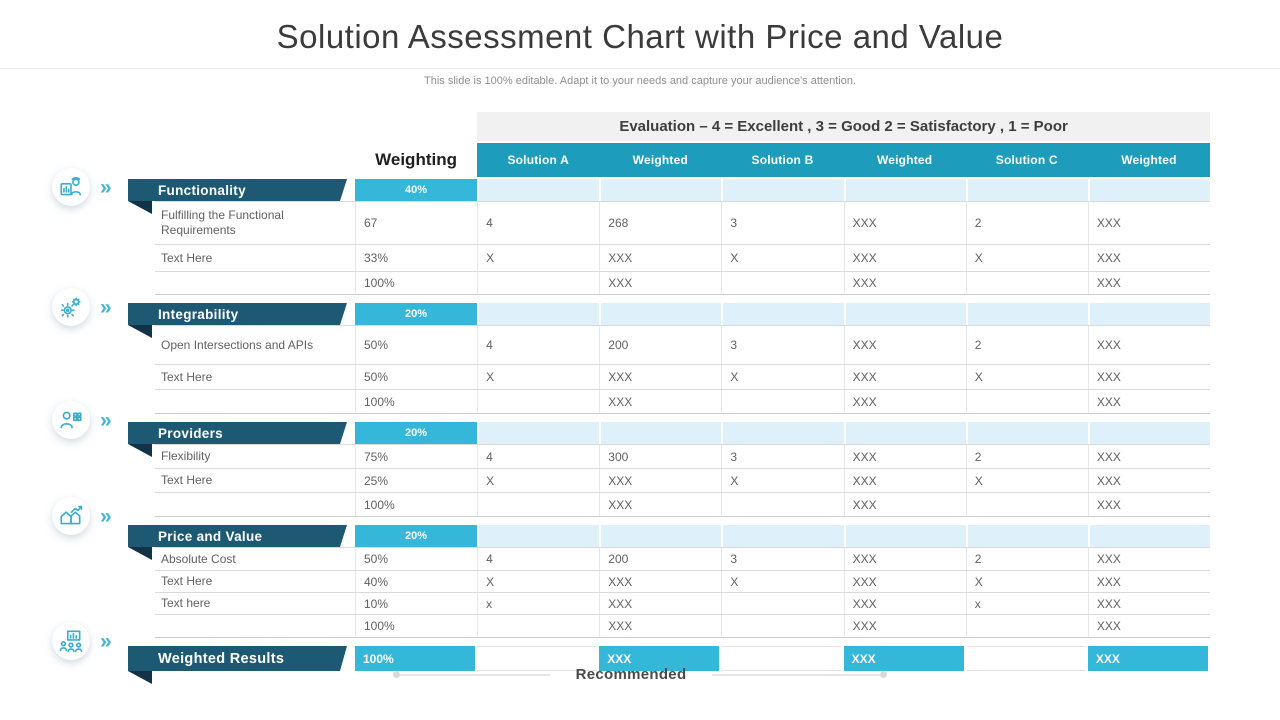 The height and width of the screenshot is (720, 1280). I want to click on providers-icon-group: », so click(82, 420).